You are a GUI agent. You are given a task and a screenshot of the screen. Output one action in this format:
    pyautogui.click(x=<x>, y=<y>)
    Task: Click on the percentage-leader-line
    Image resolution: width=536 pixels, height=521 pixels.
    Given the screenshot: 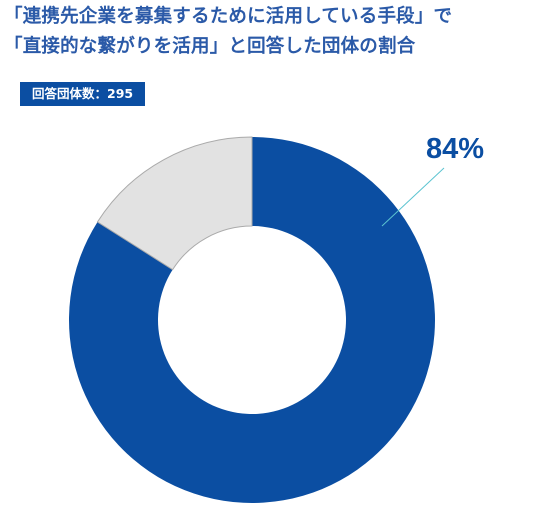 What is the action you would take?
    pyautogui.click(x=413, y=197)
    